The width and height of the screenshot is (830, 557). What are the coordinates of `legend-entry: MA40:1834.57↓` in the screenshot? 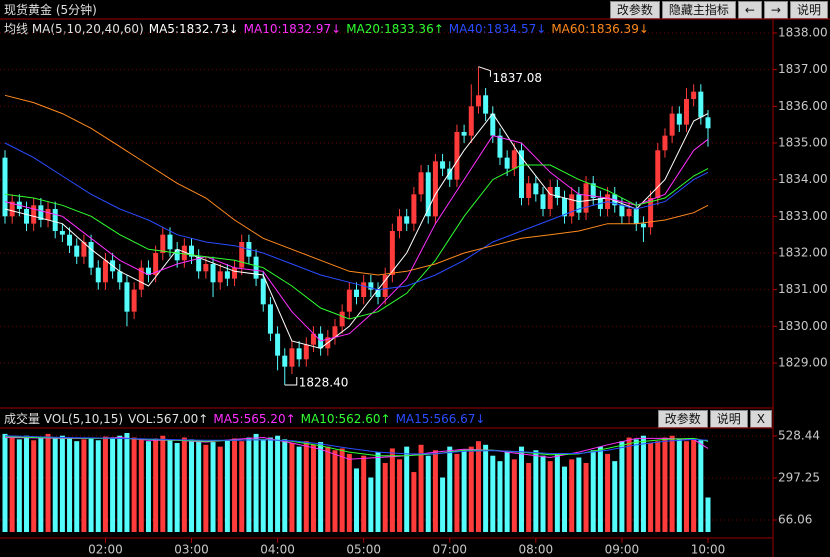 It's located at (497, 28).